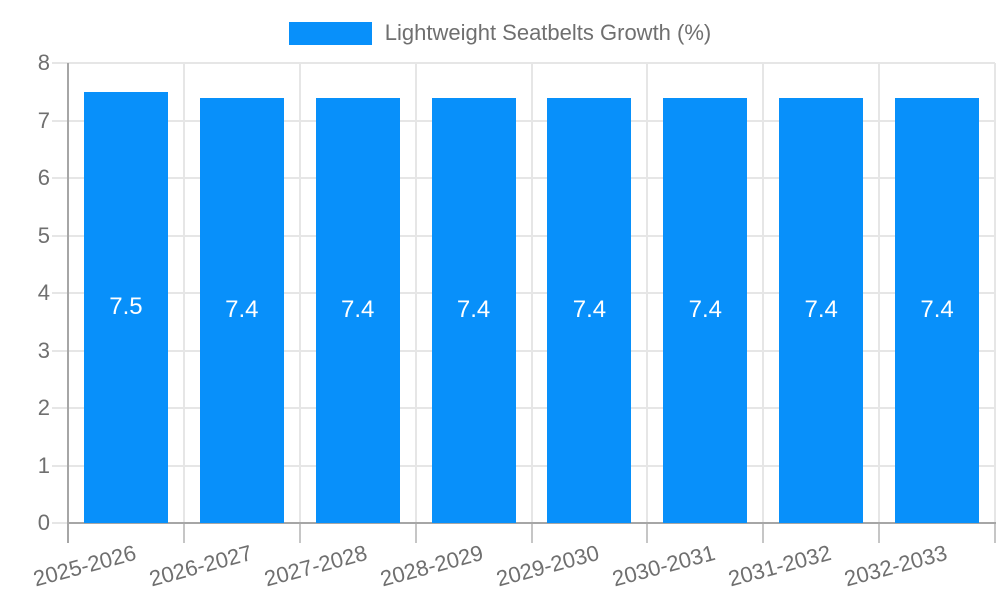 Image resolution: width=1000 pixels, height=600 pixels. I want to click on y-tick-label: 5, so click(43, 235).